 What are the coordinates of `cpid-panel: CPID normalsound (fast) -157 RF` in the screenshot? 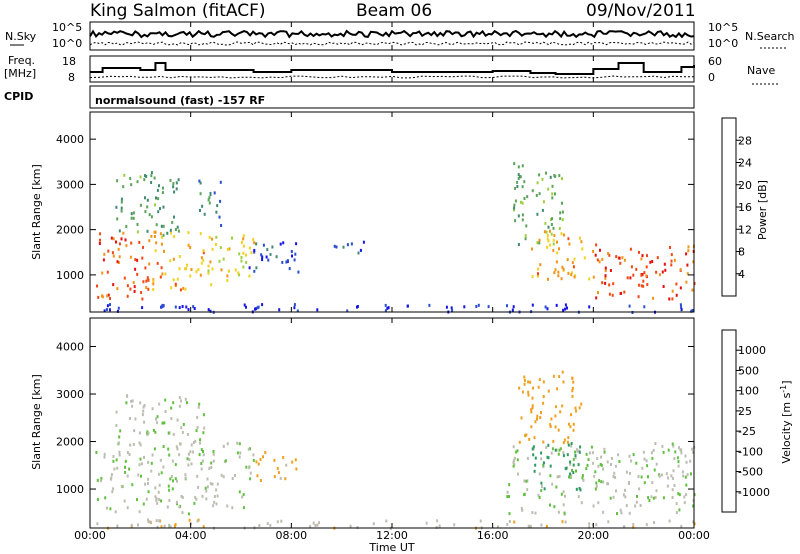 It's located at (349, 97).